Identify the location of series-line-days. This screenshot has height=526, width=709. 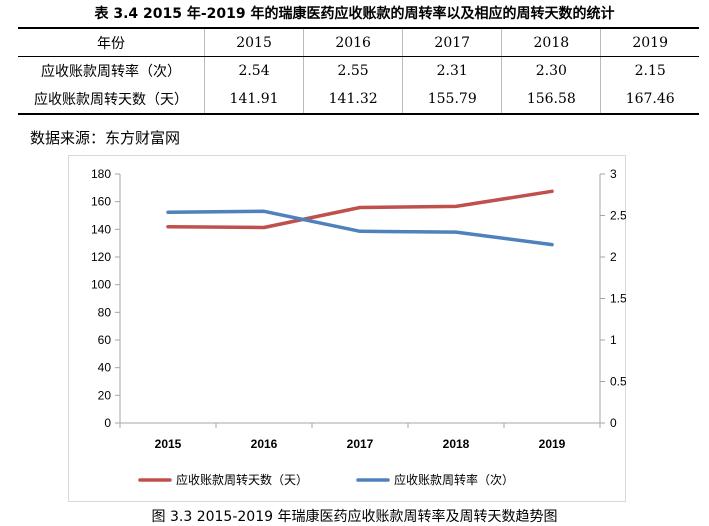
(360, 209).